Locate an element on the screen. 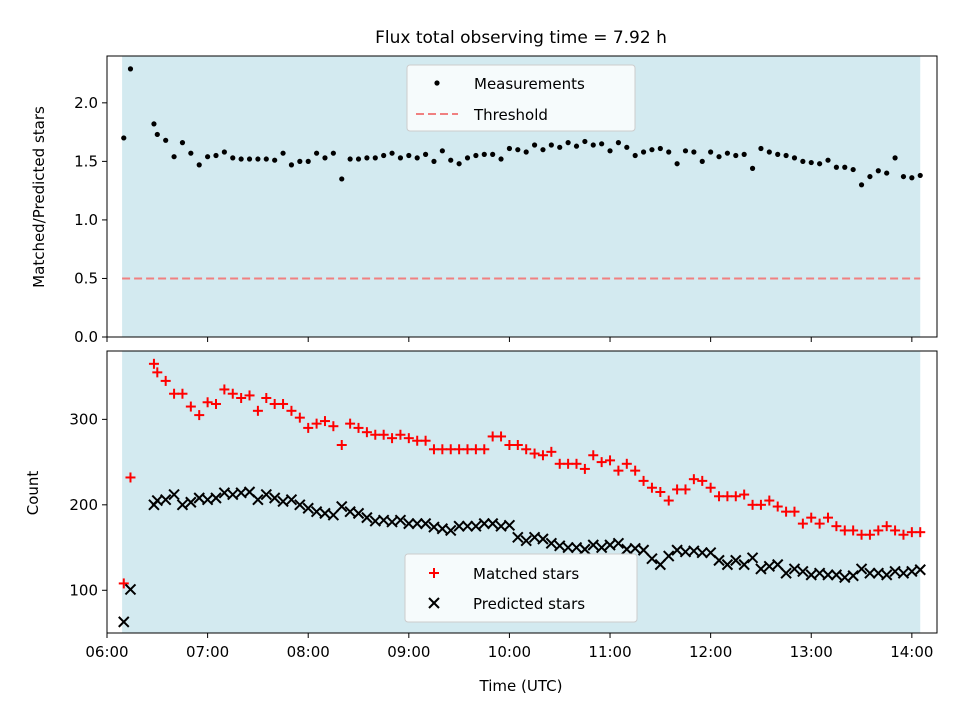 The width and height of the screenshot is (960, 720). bottom-y-tick-label: 300 is located at coordinates (83, 419).